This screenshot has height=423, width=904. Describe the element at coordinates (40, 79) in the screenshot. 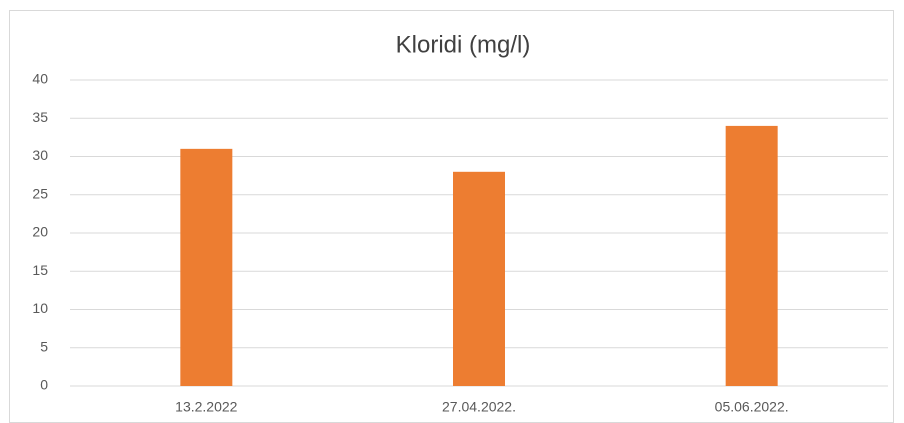

I see `y-tick-label: 40` at that location.